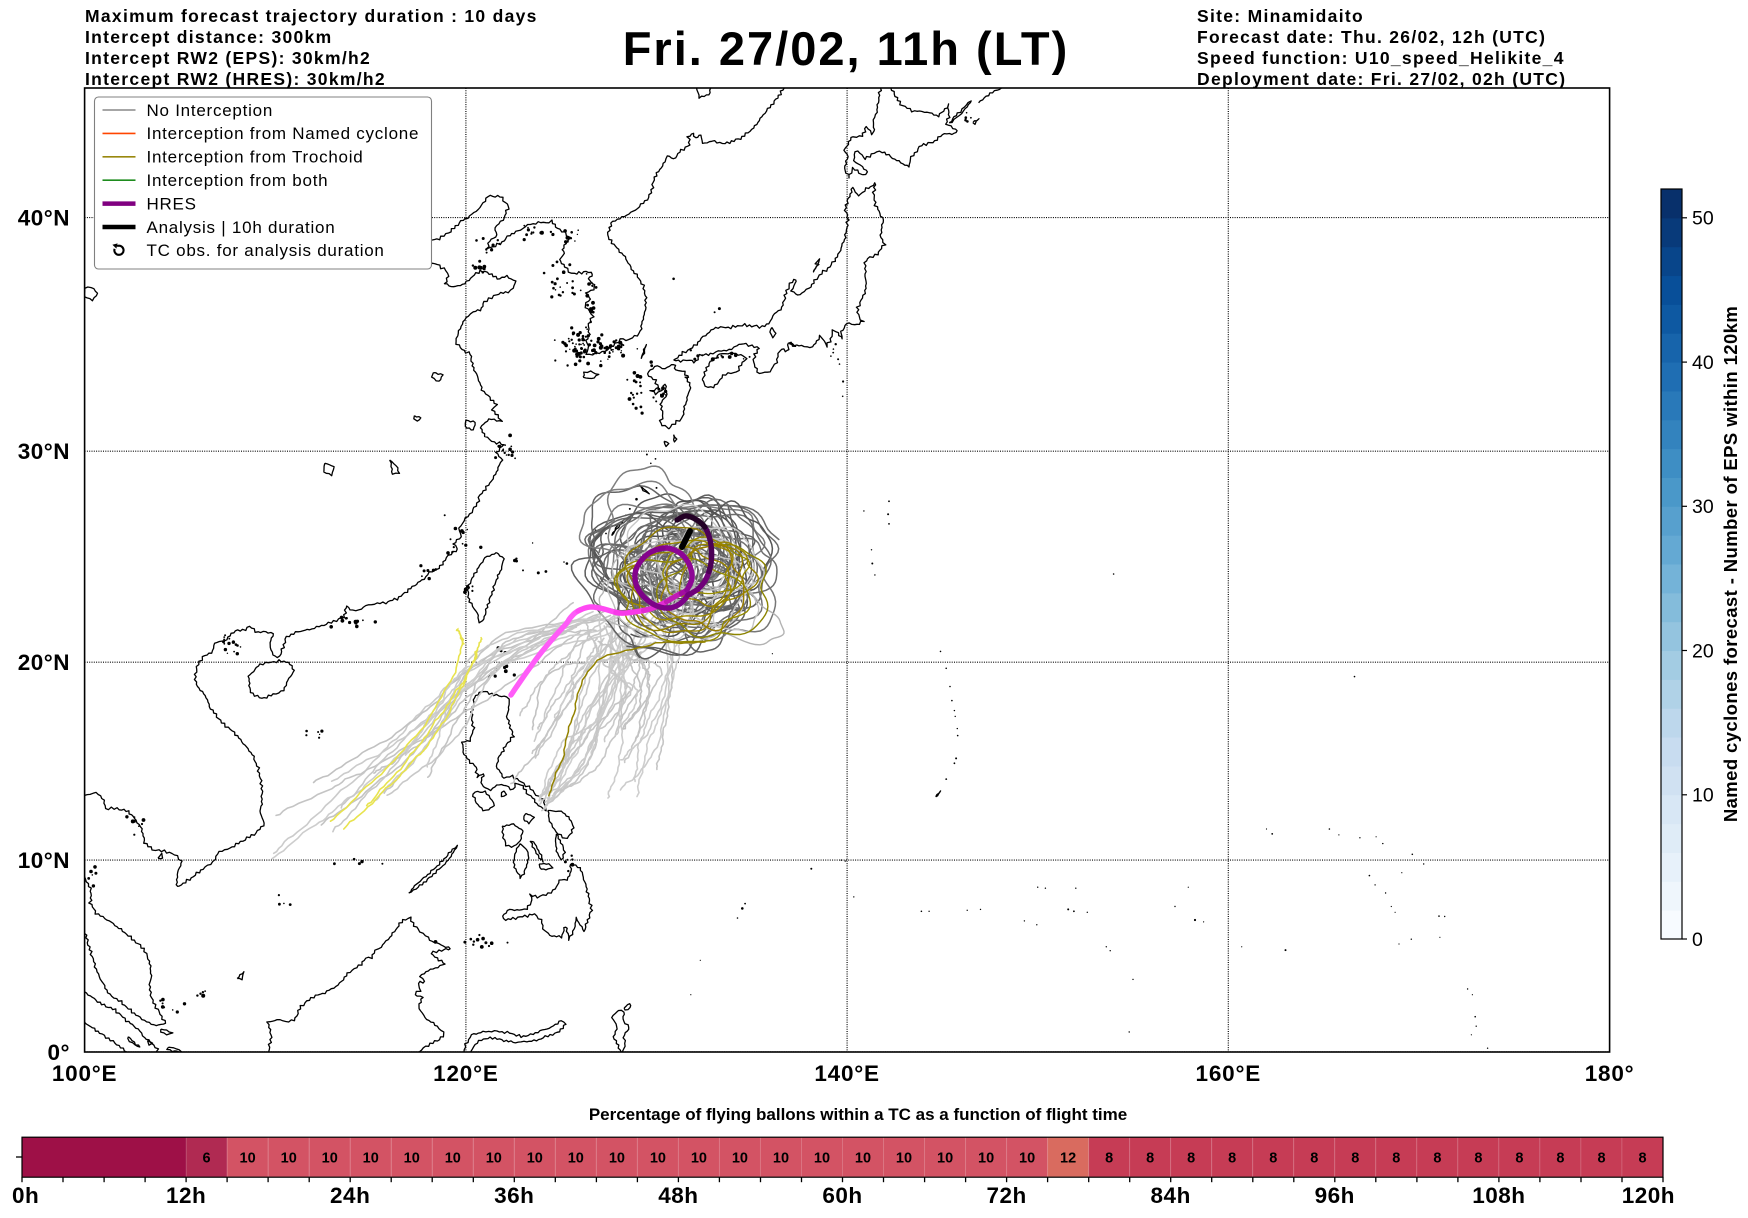 This screenshot has width=1748, height=1218. What do you see at coordinates (44, 860) in the screenshot?
I see `svg-text: 10°N` at bounding box center [44, 860].